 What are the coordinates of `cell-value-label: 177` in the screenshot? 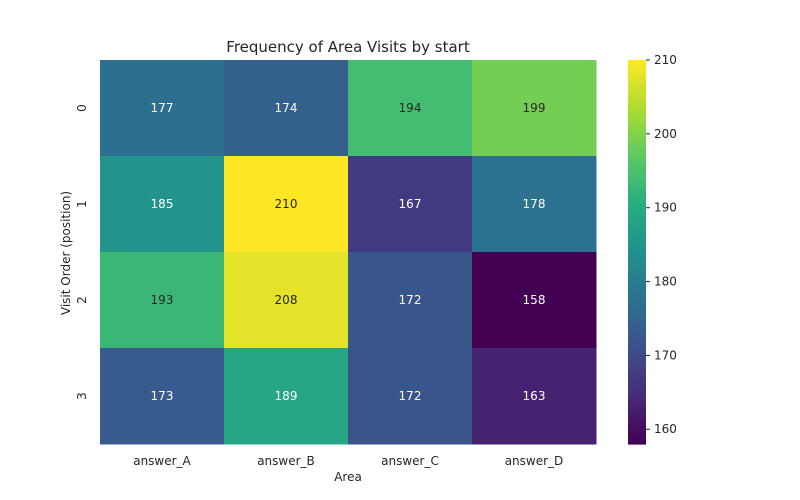 It's located at (162, 108).